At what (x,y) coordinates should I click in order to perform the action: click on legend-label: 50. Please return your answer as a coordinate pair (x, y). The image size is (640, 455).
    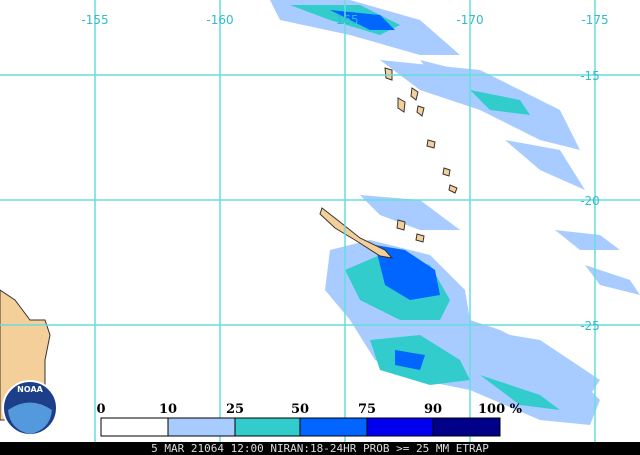
    Looking at the image, I should click on (300, 409).